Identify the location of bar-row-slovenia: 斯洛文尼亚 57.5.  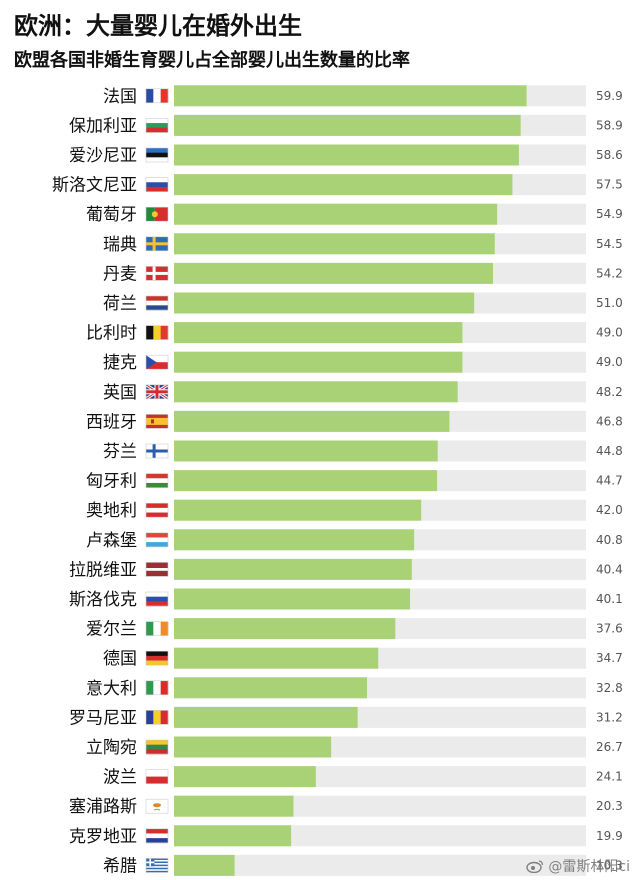
(337, 185).